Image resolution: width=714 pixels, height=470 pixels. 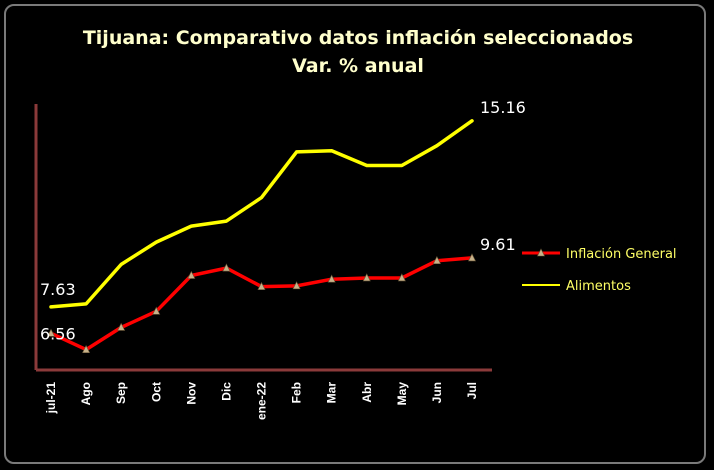 What do you see at coordinates (191, 393) in the screenshot?
I see `x-tick-label: Nov` at bounding box center [191, 393].